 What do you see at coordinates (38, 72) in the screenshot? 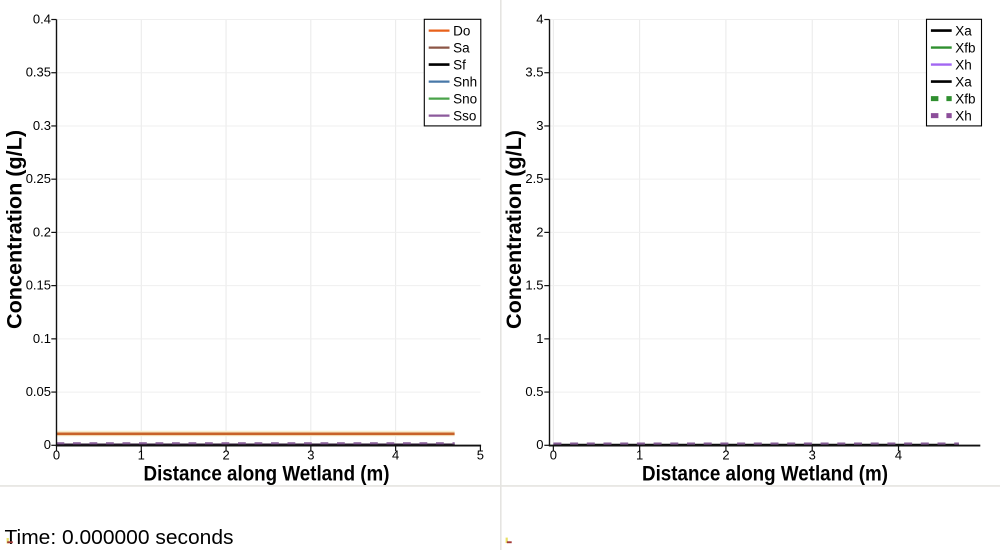
I see `svg-text: 0.35` at bounding box center [38, 72].